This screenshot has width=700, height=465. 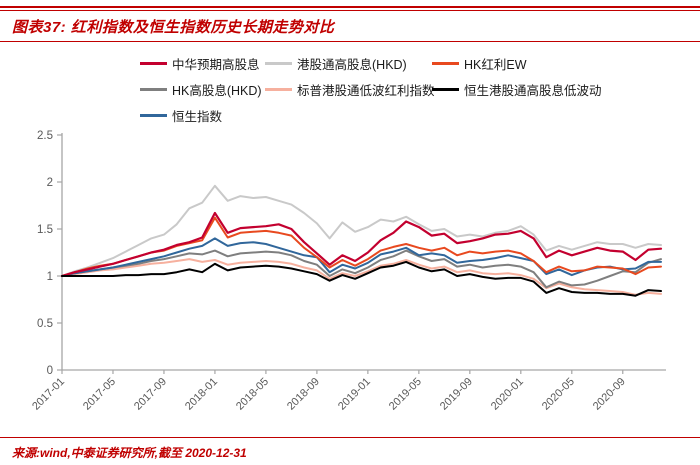 What do you see at coordinates (45, 136) in the screenshot?
I see `y-tick-label: 2.5` at bounding box center [45, 136].